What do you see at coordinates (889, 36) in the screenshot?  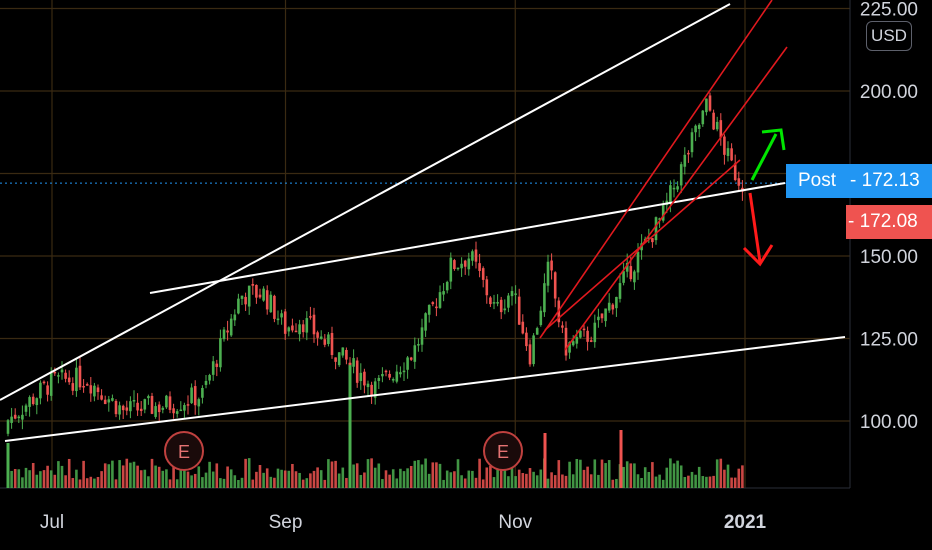 I see `currency-selector: USD` at bounding box center [889, 36].